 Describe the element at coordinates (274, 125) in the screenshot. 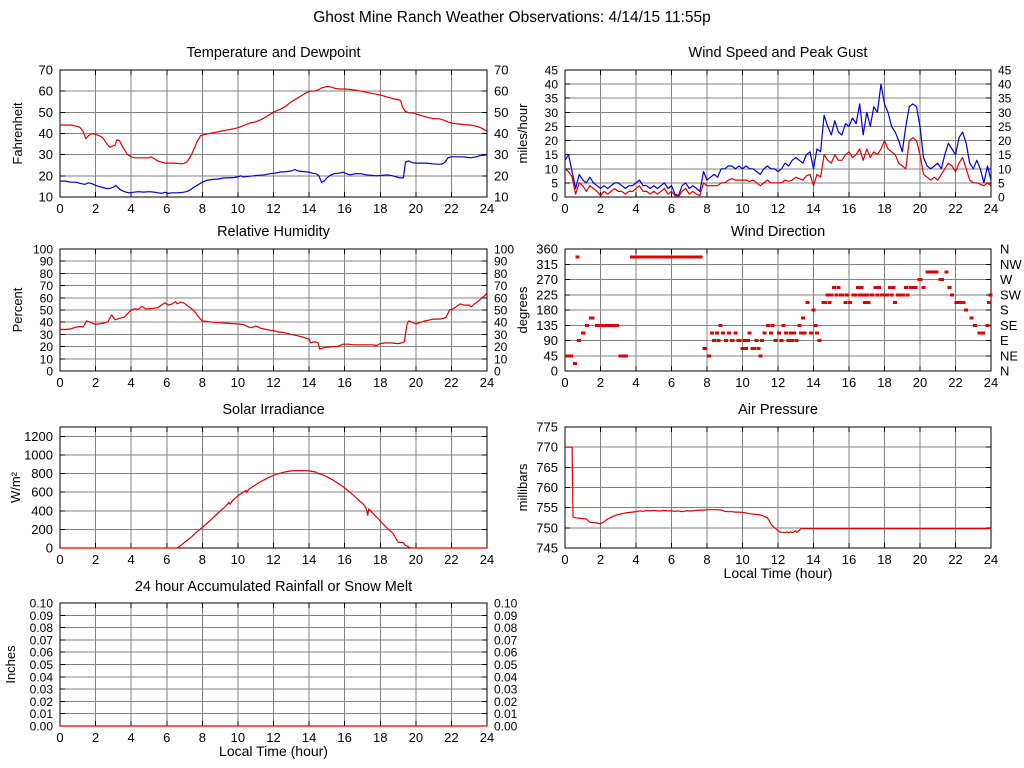

I see `temperature-line` at that location.